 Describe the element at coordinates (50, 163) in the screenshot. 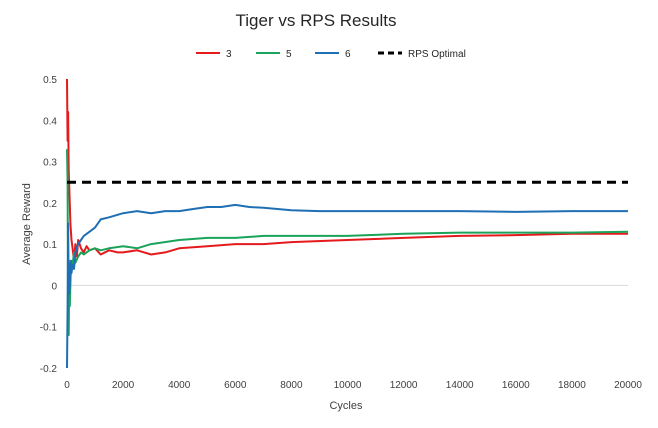

I see `y-tick-label: 0.3` at that location.